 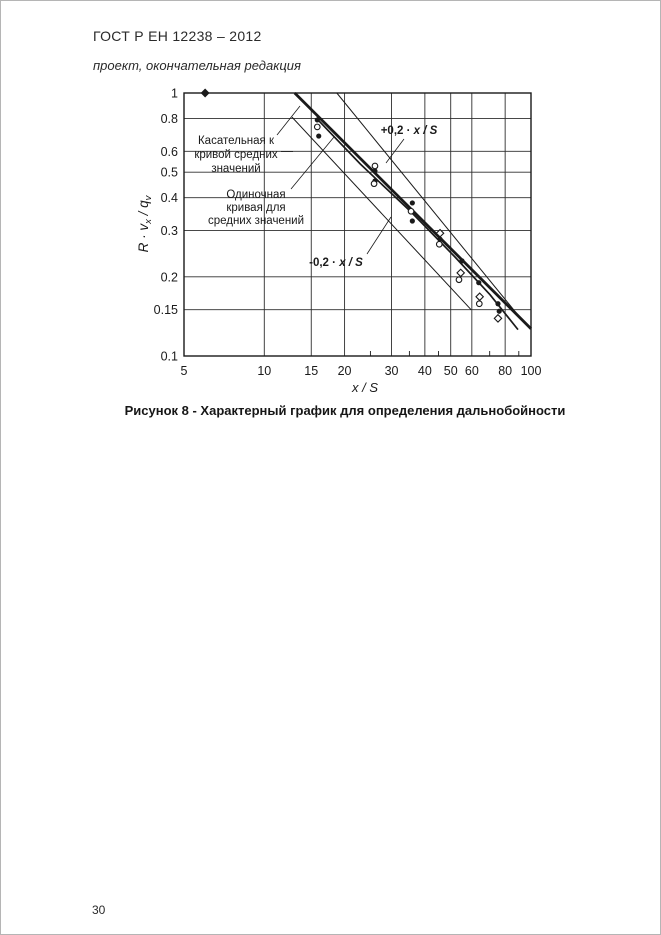 I want to click on svg-text: 40, so click(x=425, y=371).